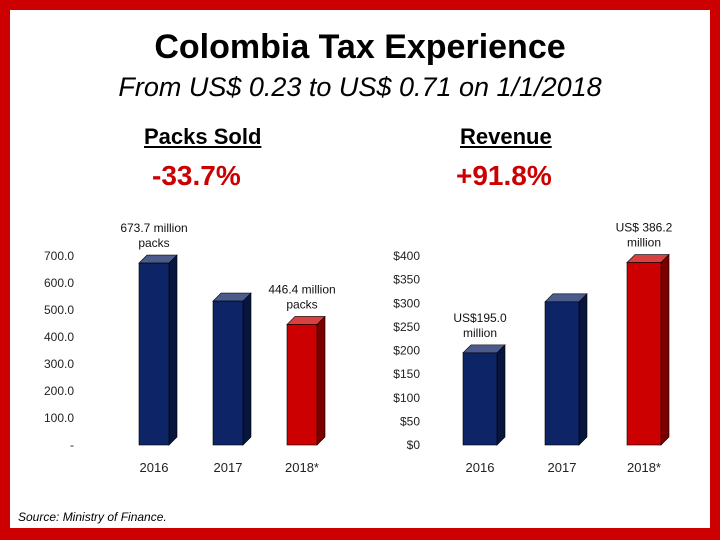 The image size is (720, 540). What do you see at coordinates (406, 256) in the screenshot?
I see `y-tick-label: $400` at bounding box center [406, 256].